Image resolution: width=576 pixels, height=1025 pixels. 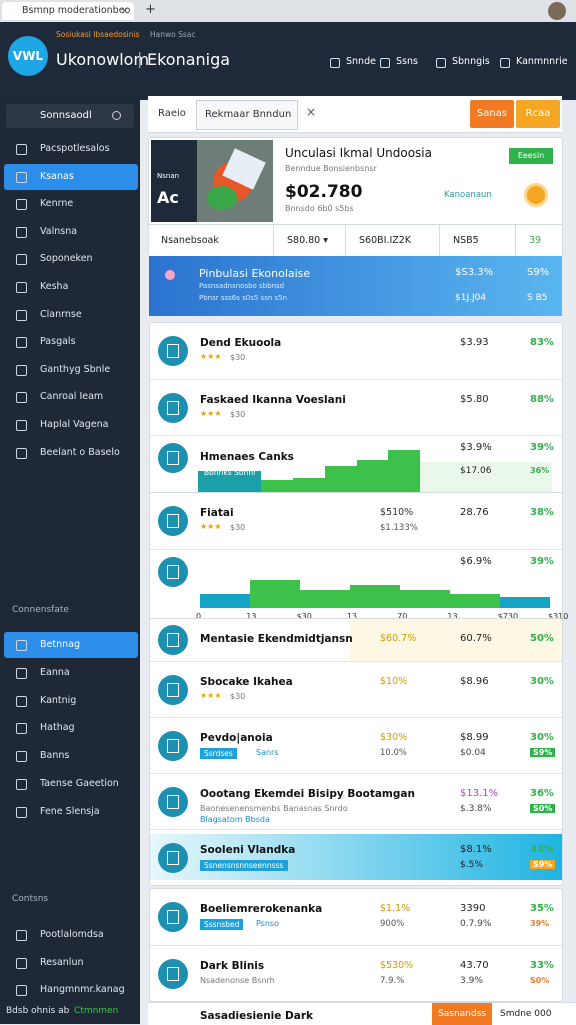 What do you see at coordinates (537, 298) in the screenshot?
I see `banner-value: S B5` at bounding box center [537, 298].